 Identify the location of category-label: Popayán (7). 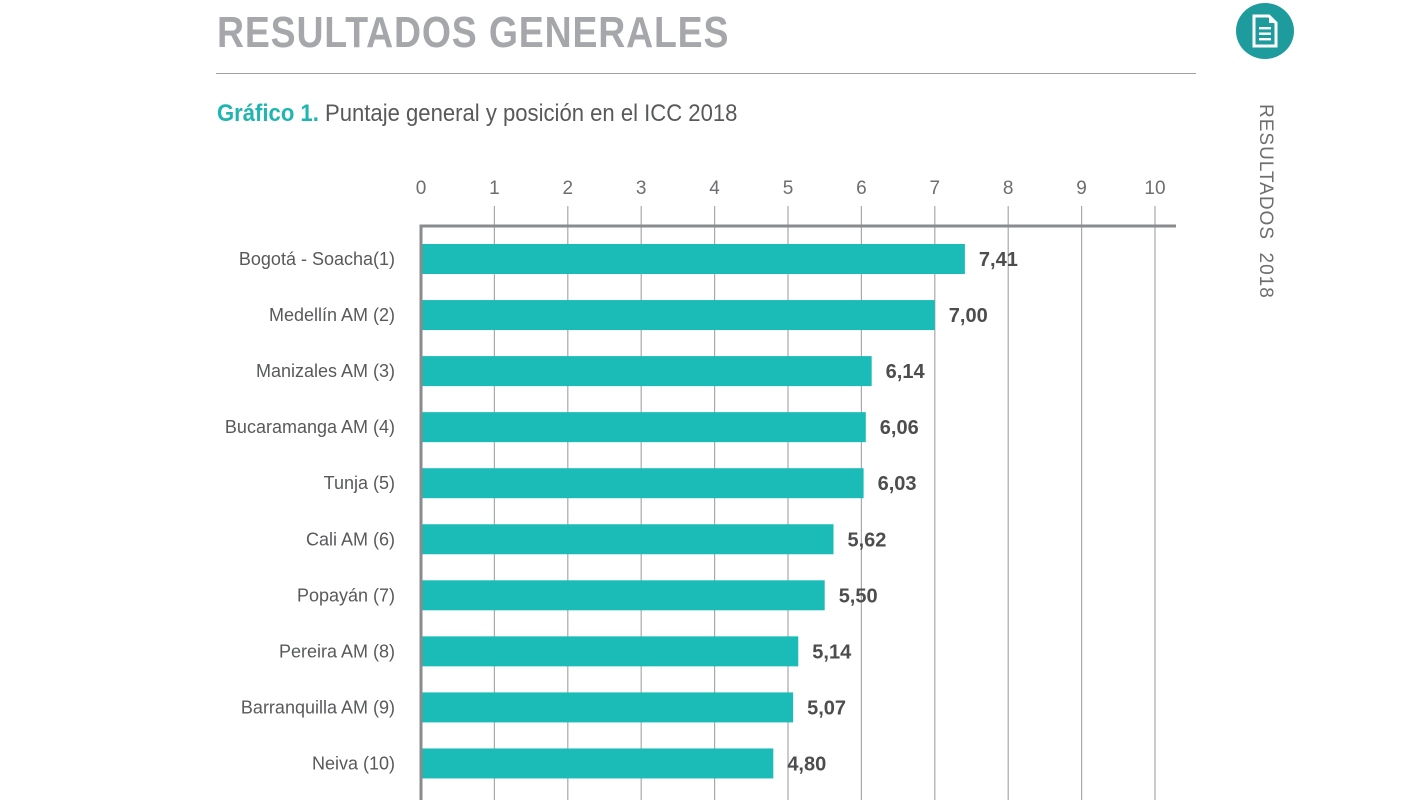
(346, 595).